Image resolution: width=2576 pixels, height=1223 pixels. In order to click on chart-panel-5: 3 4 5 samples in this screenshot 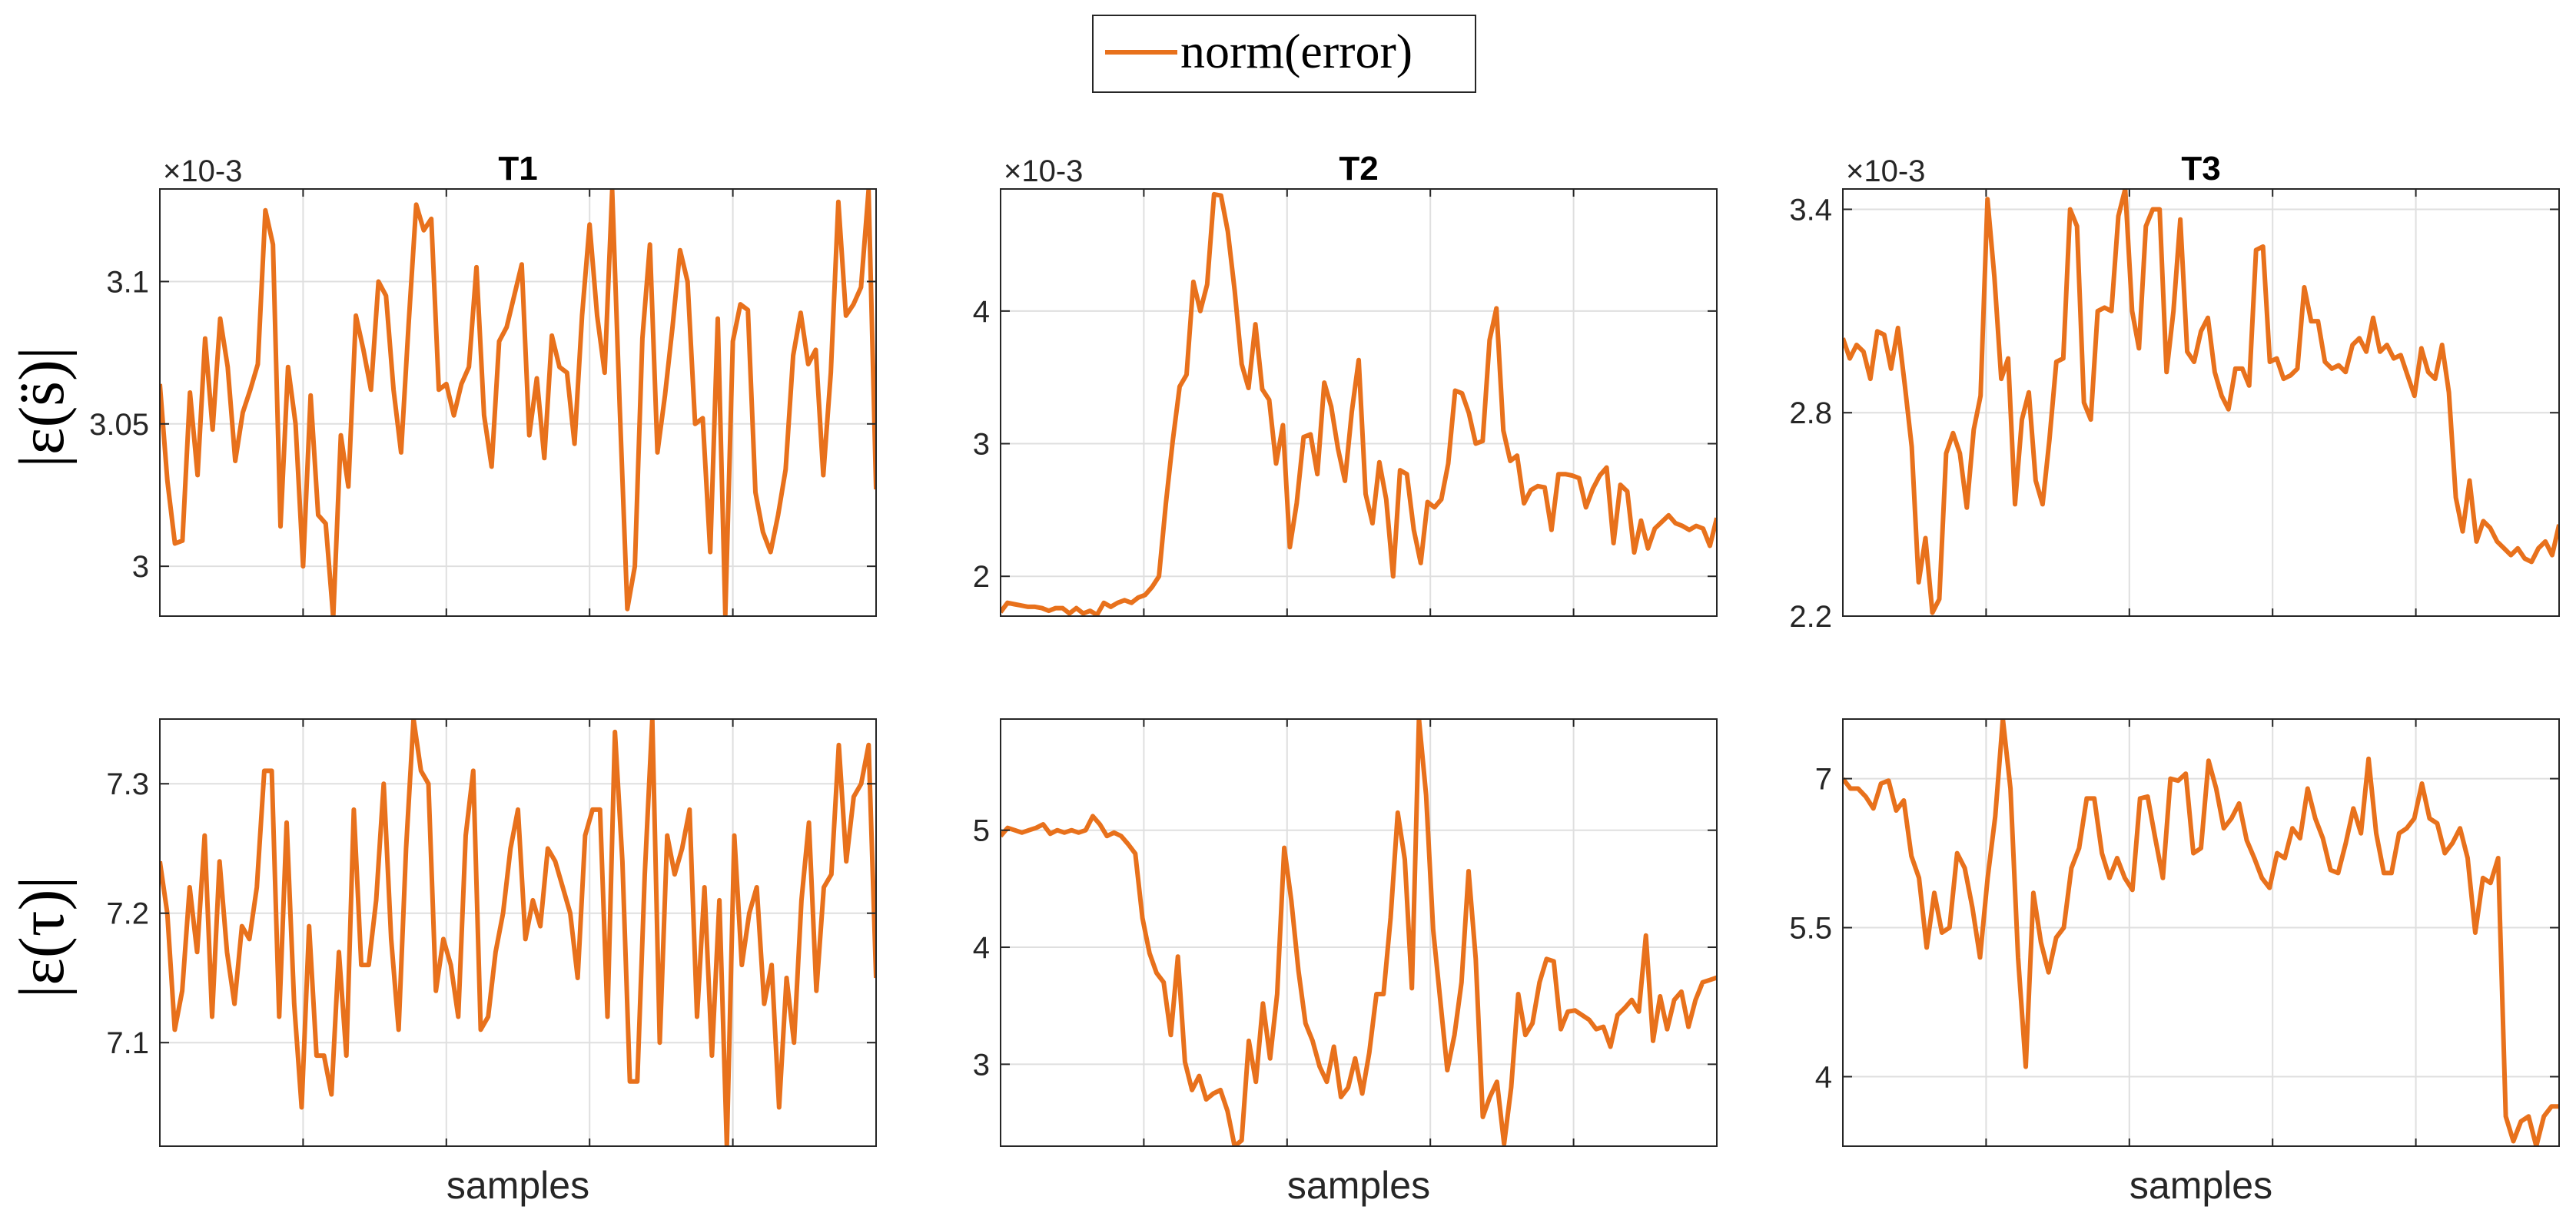, I will do `click(1345, 962)`.